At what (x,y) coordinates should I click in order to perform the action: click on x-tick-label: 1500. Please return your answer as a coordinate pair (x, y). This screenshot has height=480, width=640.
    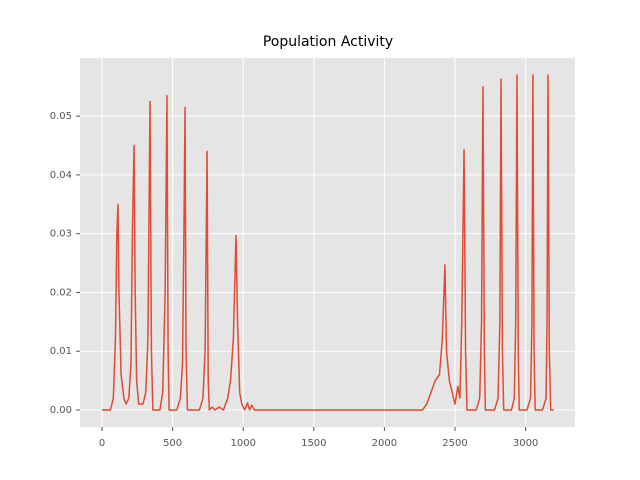
    Looking at the image, I should click on (313, 443).